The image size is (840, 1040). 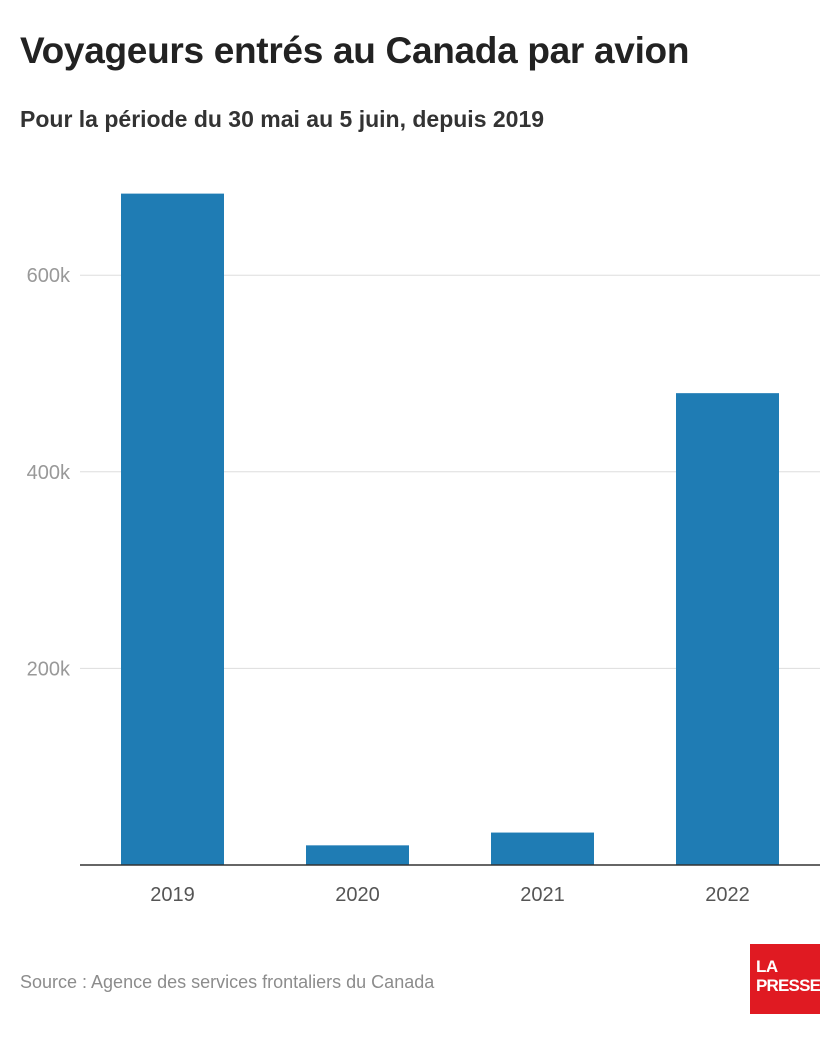 I want to click on la-presse-logo: LA PRESSE, so click(x=785, y=979).